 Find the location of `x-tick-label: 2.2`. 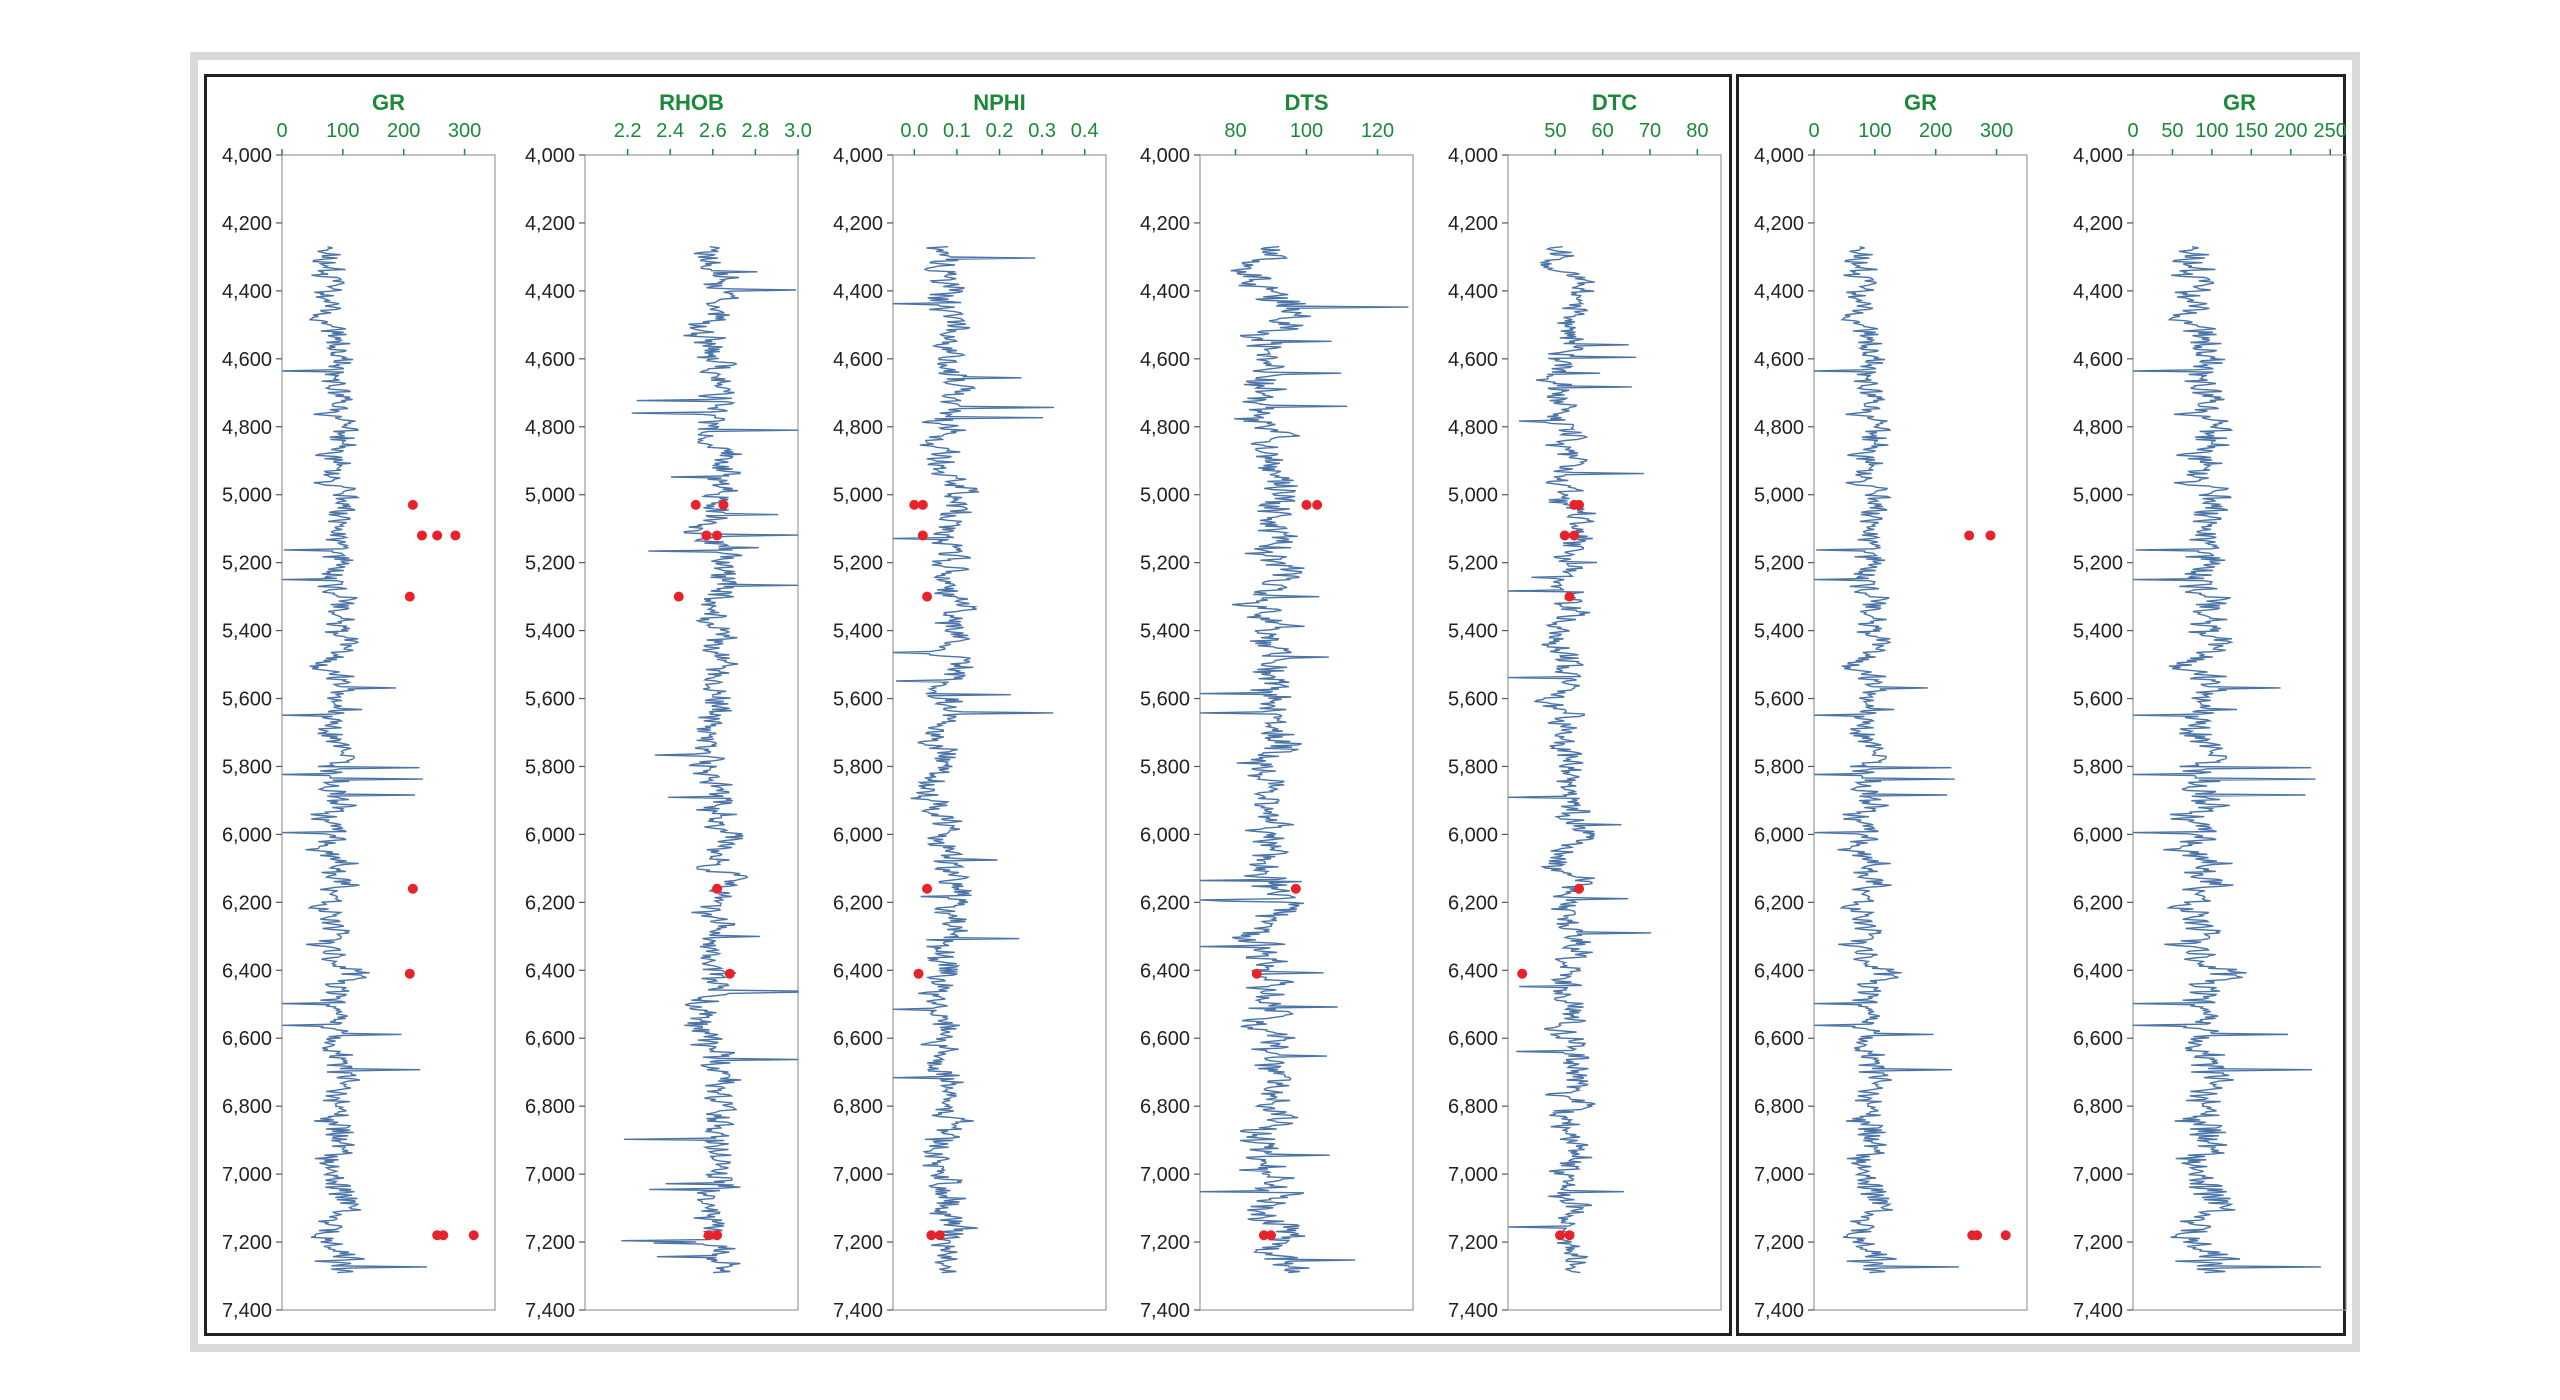

x-tick-label: 2.2 is located at coordinates (628, 131).